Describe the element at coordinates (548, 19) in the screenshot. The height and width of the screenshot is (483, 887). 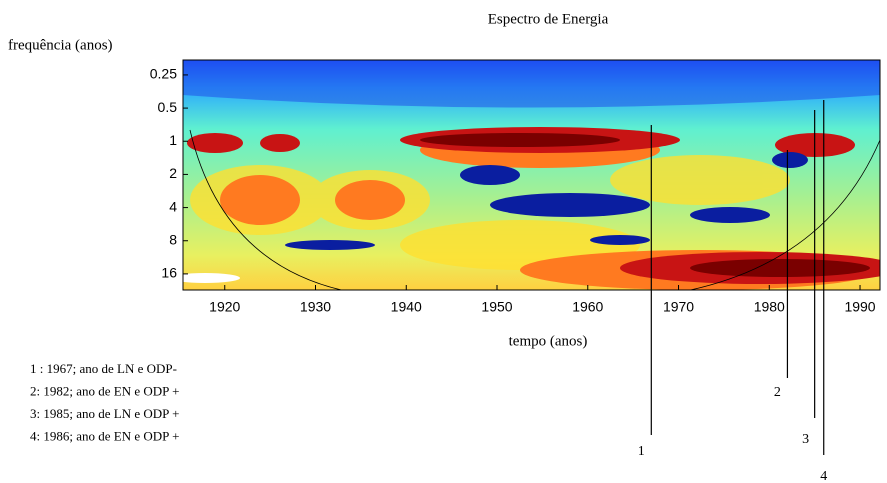
I see `chart-title: Espectro de Energia` at that location.